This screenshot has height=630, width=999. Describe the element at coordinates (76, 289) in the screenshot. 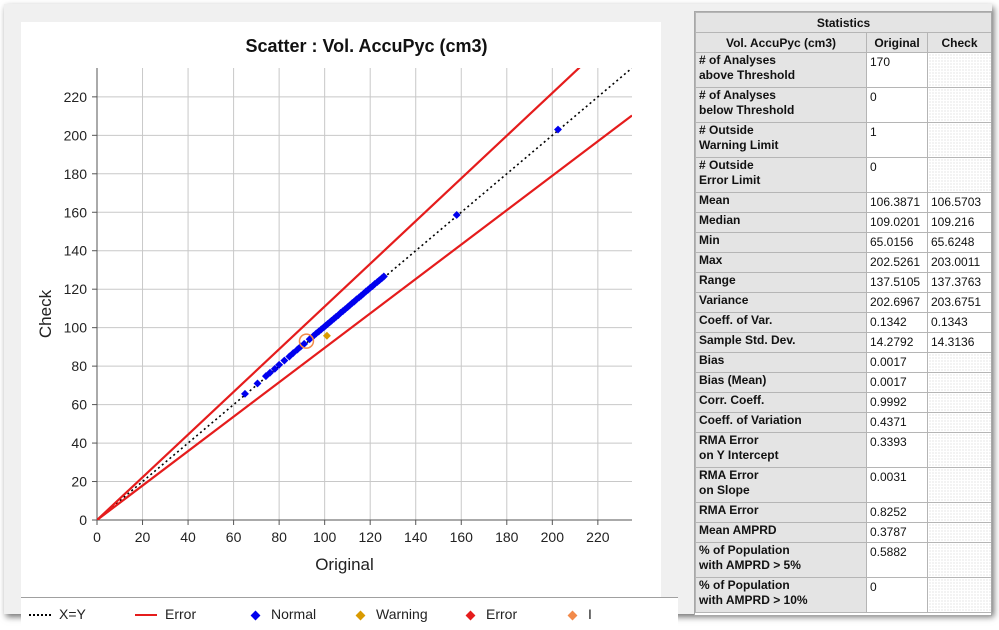

I see `y-tick-label: 120` at that location.